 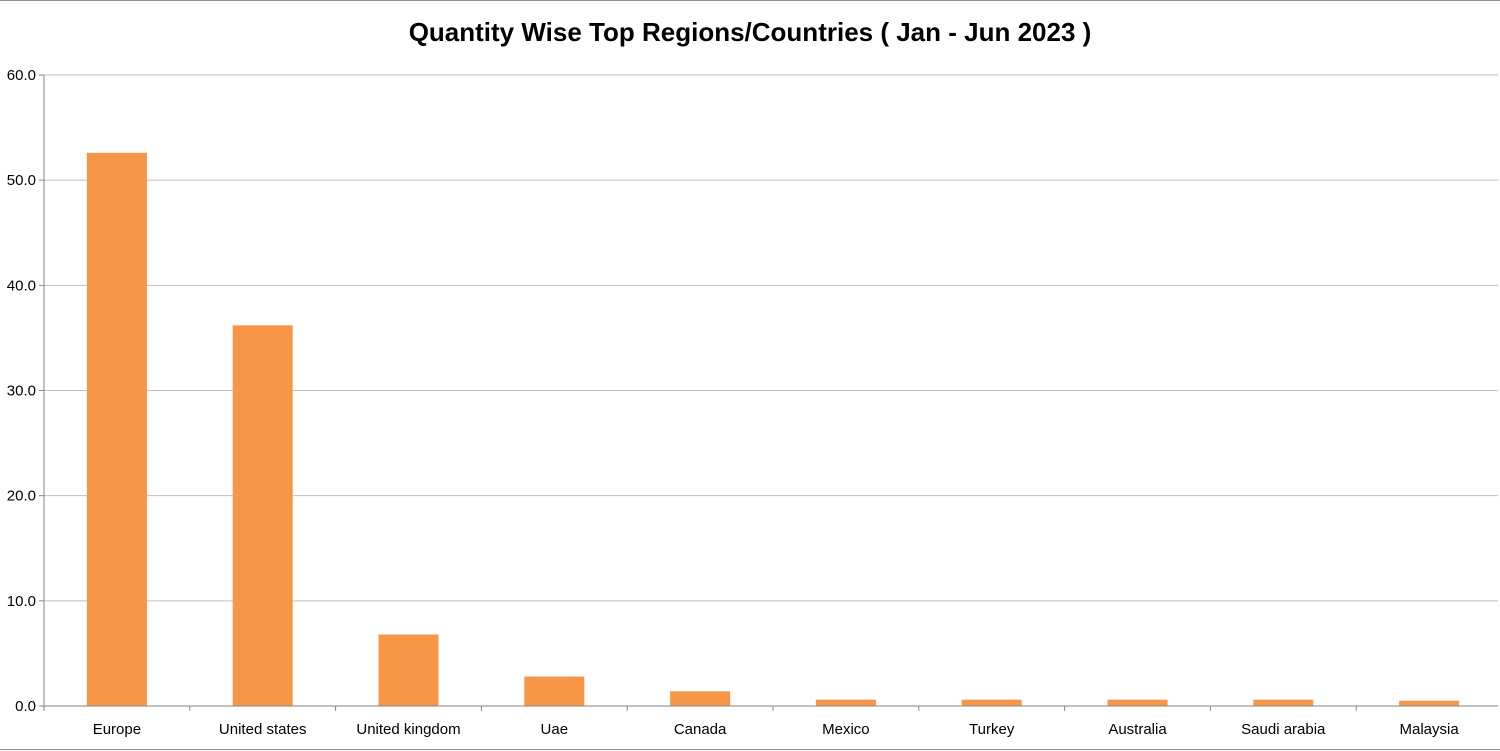 I want to click on y-tick-labels: 0.0 10.0 20.0 30.0 40.0 50.0 60.0, so click(x=21, y=391).